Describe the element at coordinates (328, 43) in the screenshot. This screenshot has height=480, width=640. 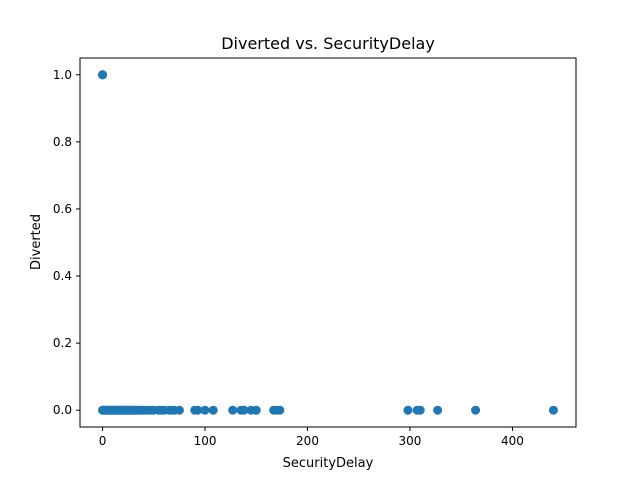
I see `chart-title: Diverted vs. SecurityDelay` at that location.